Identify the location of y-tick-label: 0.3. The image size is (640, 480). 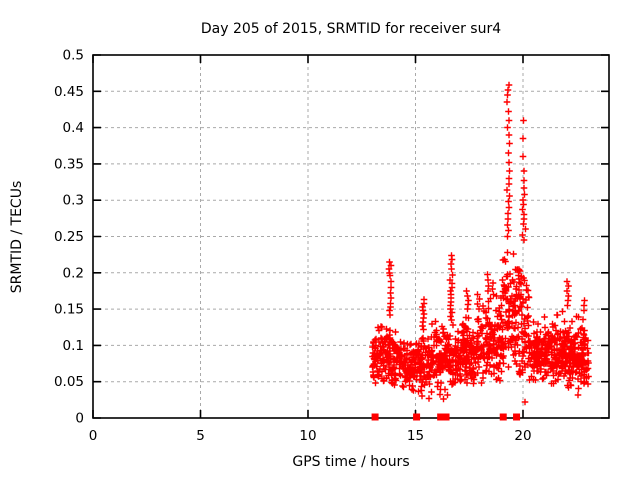
(73, 201).